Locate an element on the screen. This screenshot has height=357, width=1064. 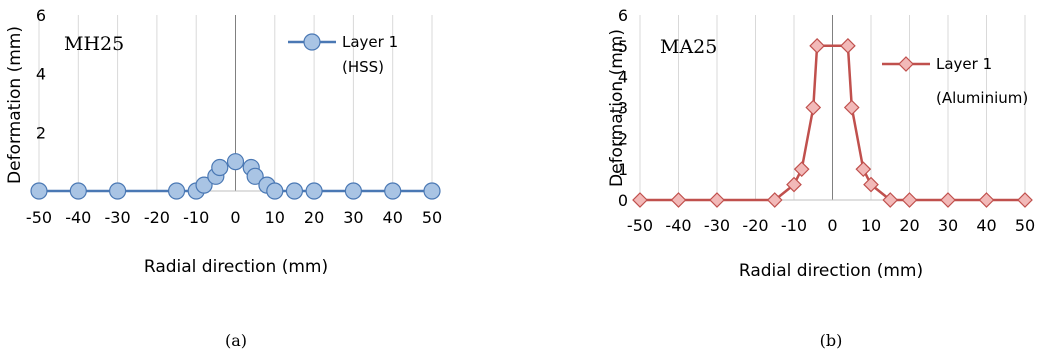
y-tick-label: 0 is located at coordinates (623, 200).